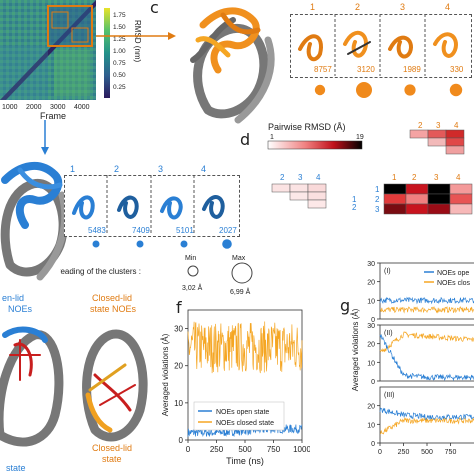  Describe the element at coordinates (228, 230) in the screenshot. I see `cluster-count: 2027` at that location.